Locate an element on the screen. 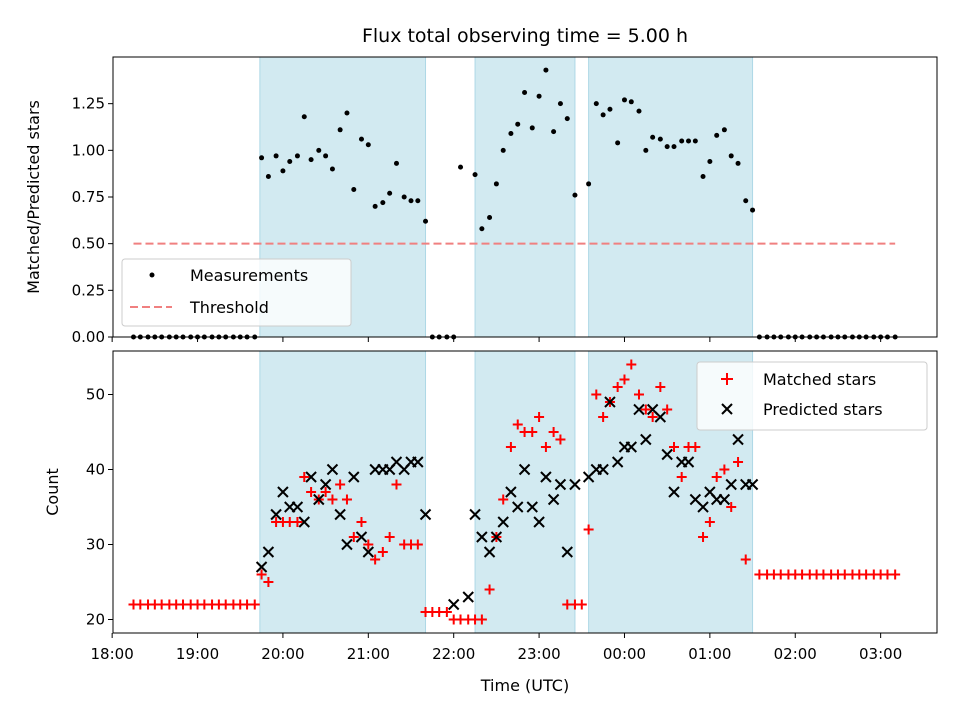 This screenshot has width=960, height=720. y-tick-label: 0.00 is located at coordinates (88, 337).